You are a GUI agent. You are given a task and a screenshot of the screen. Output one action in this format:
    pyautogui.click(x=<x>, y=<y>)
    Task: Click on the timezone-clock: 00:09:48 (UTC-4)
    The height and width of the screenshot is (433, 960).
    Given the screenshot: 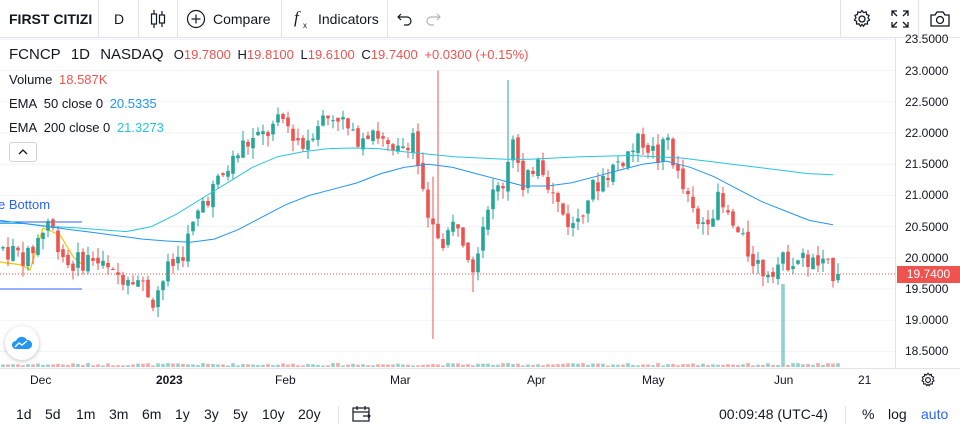 What is the action you would take?
    pyautogui.click(x=773, y=414)
    